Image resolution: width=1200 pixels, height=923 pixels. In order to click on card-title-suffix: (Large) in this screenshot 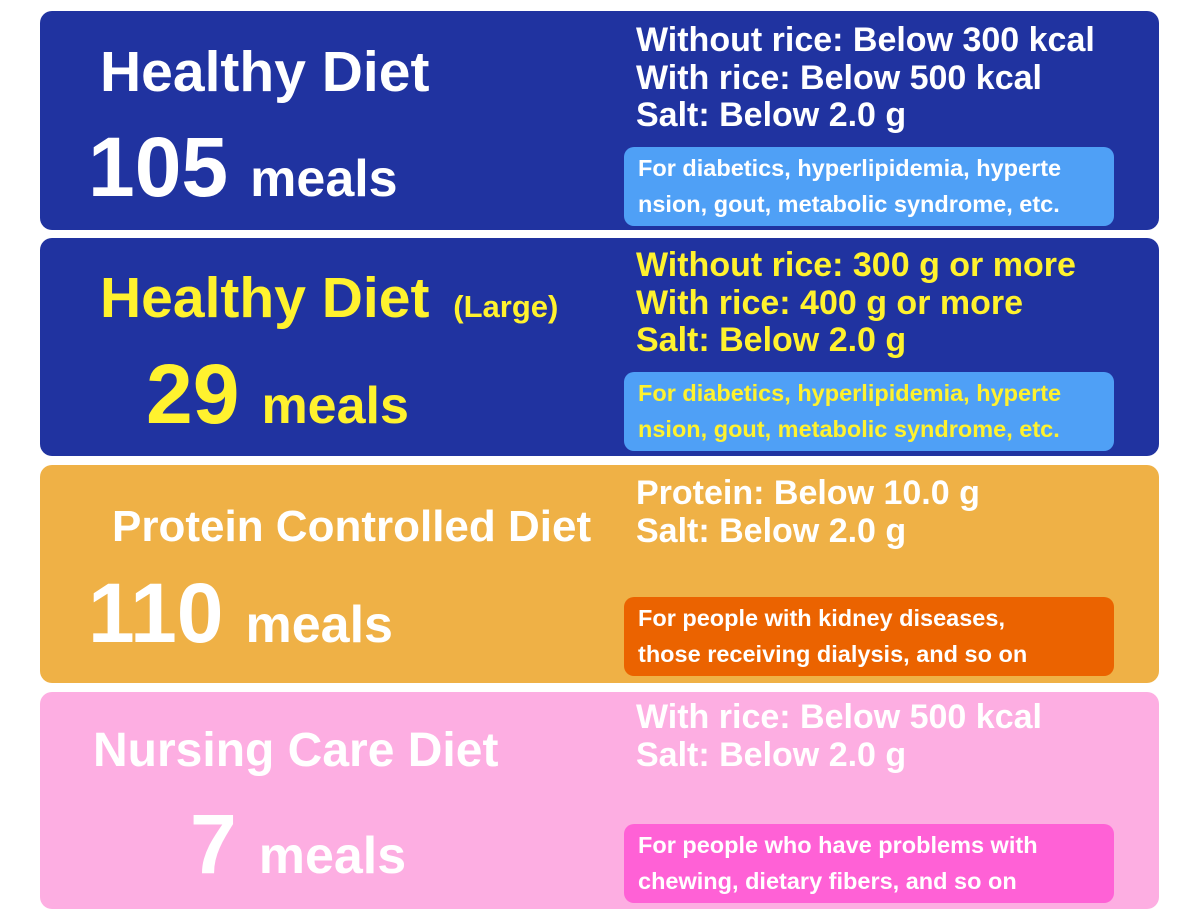, I will do `click(506, 306)`.